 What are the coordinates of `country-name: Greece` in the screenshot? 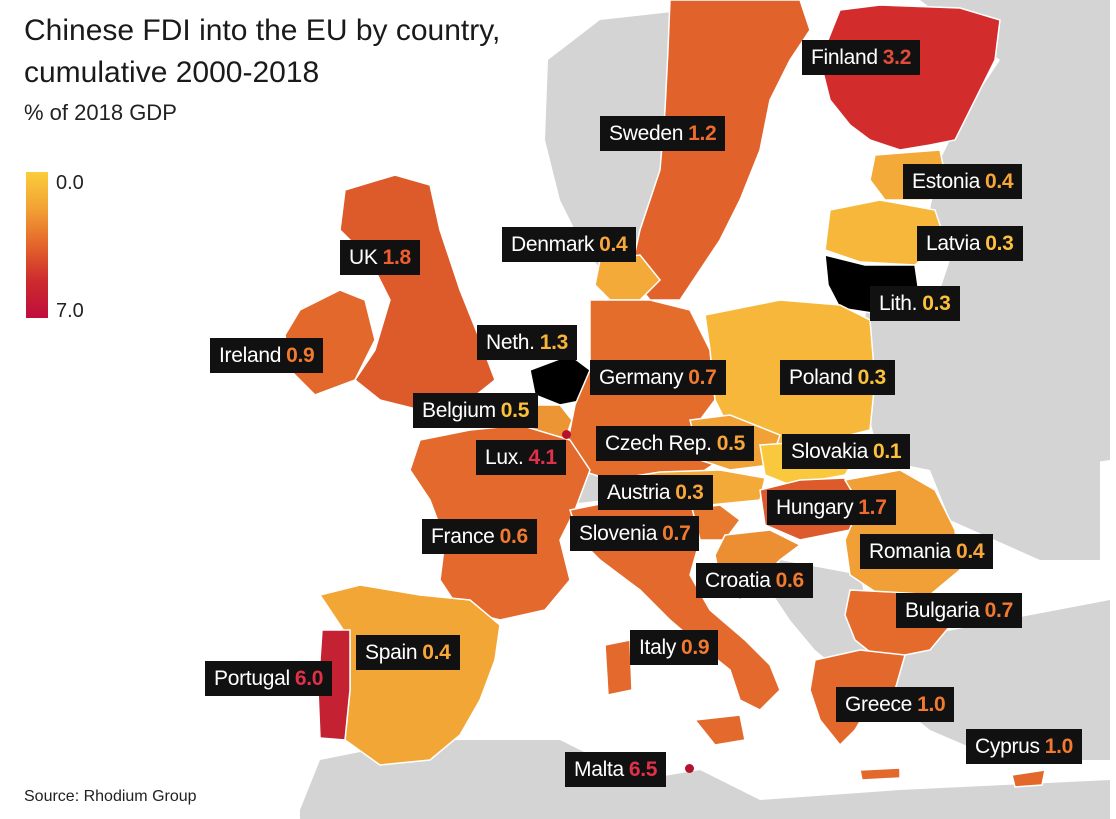 It's located at (879, 704).